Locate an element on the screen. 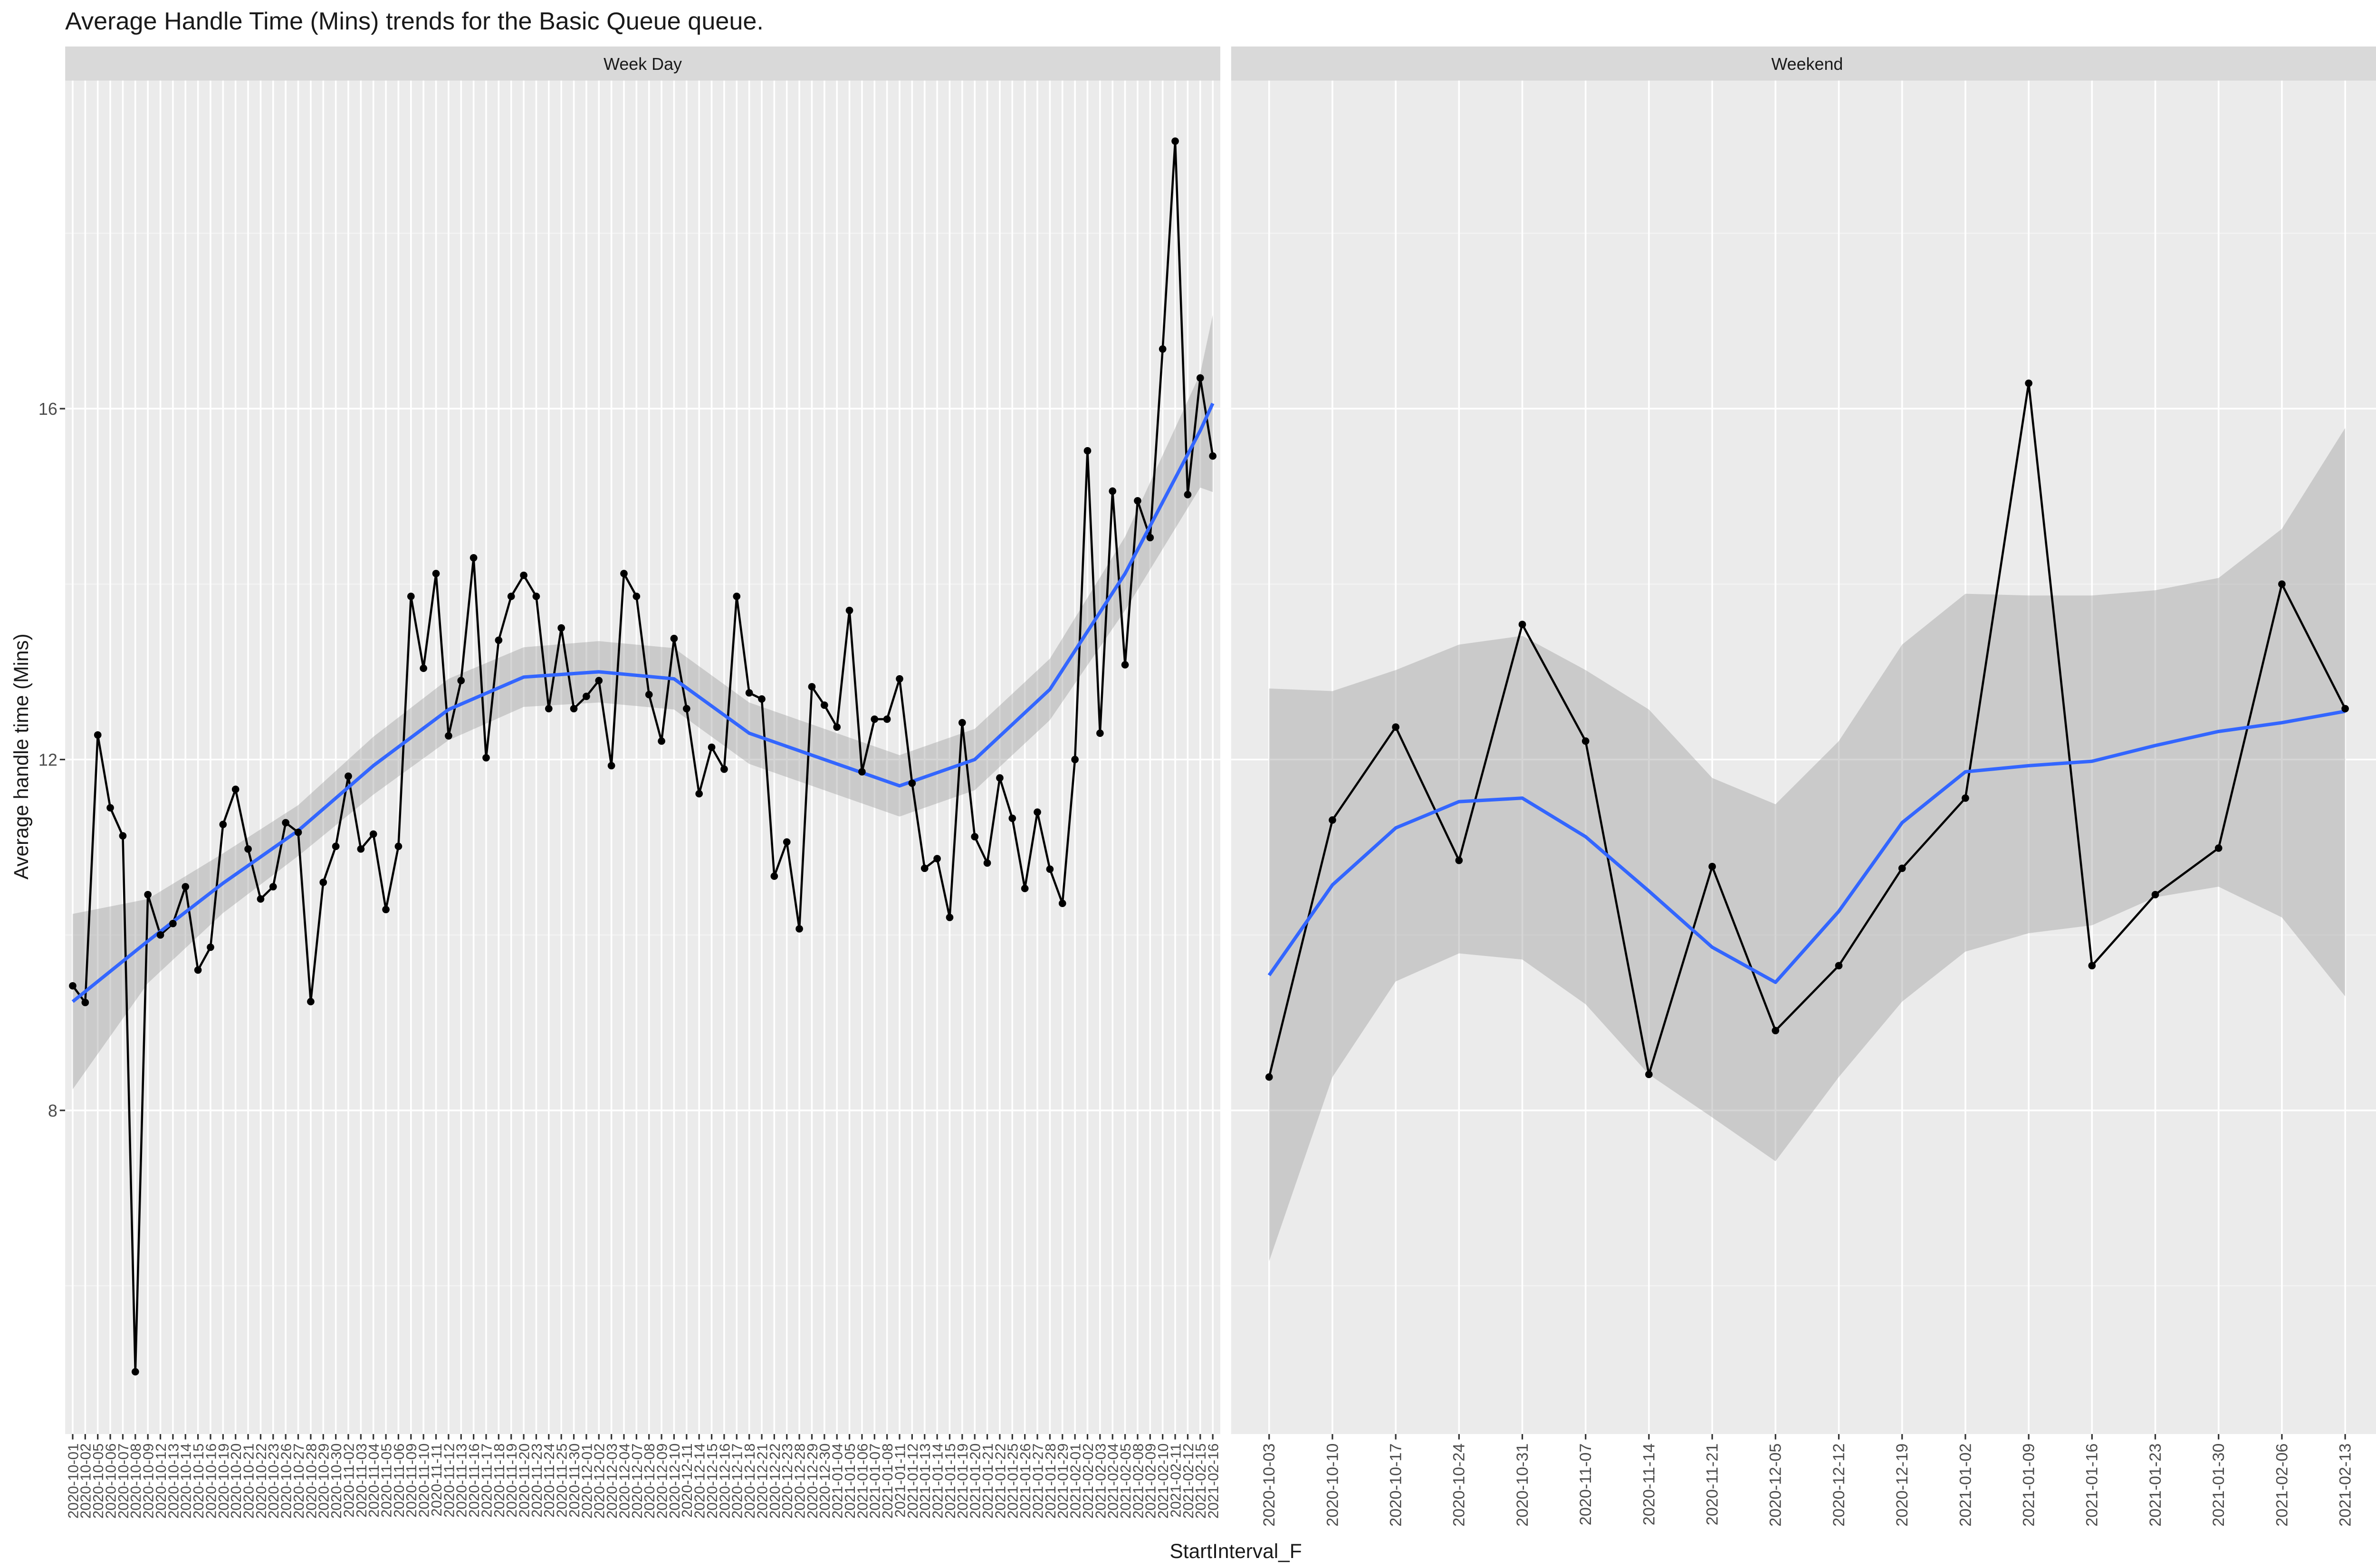 The height and width of the screenshot is (1568, 2376). x-tick-label: 2020-11-19 is located at coordinates (511, 1481).